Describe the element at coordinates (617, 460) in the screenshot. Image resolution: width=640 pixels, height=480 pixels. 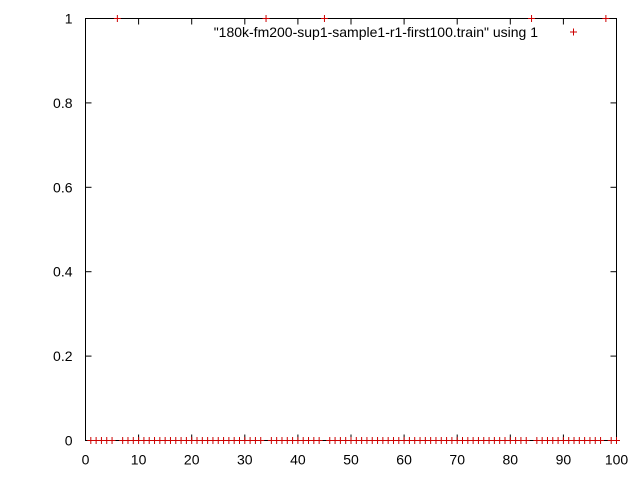
I see `x-tick-label: 100` at that location.